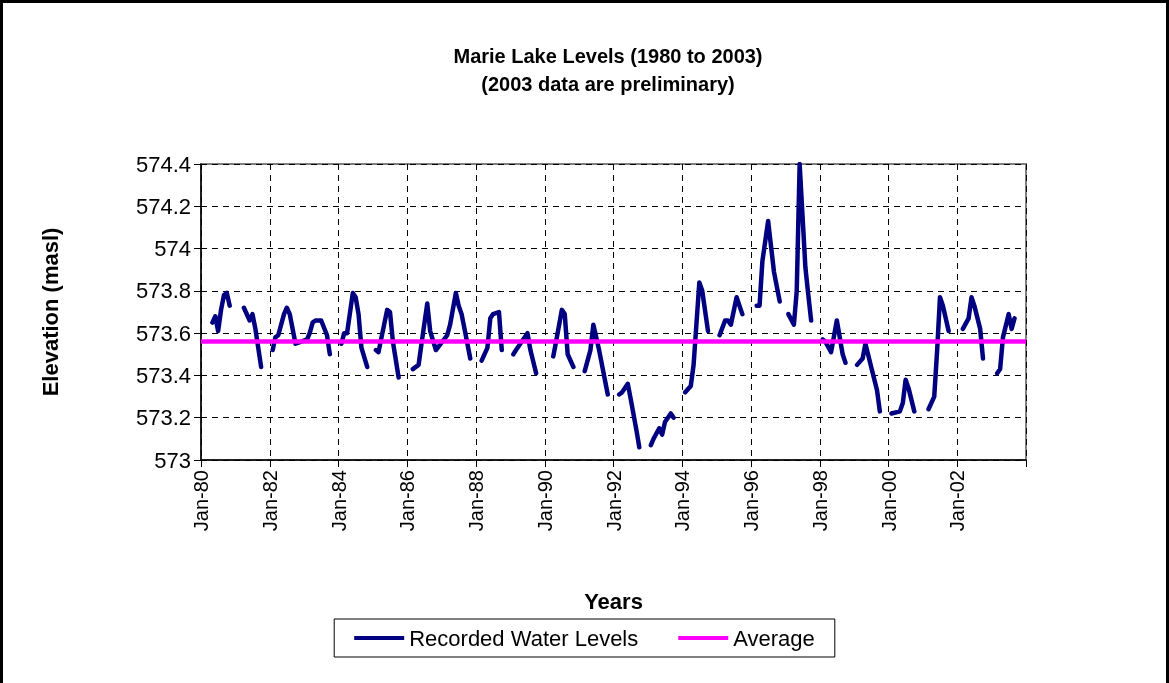 The width and height of the screenshot is (1169, 683). I want to click on x-tick-label: Jan-88, so click(476, 501).